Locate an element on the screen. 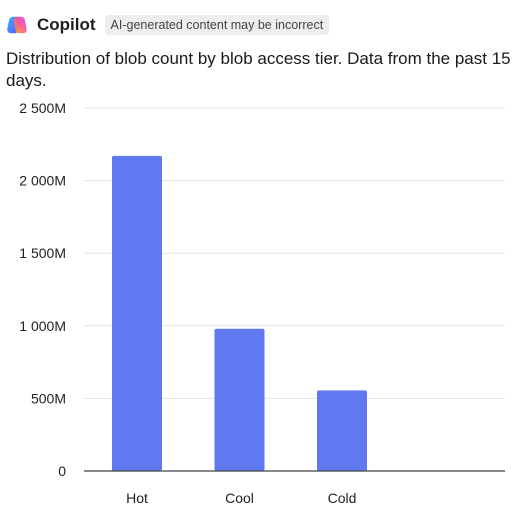  y-tick-label: 0 is located at coordinates (62, 471).